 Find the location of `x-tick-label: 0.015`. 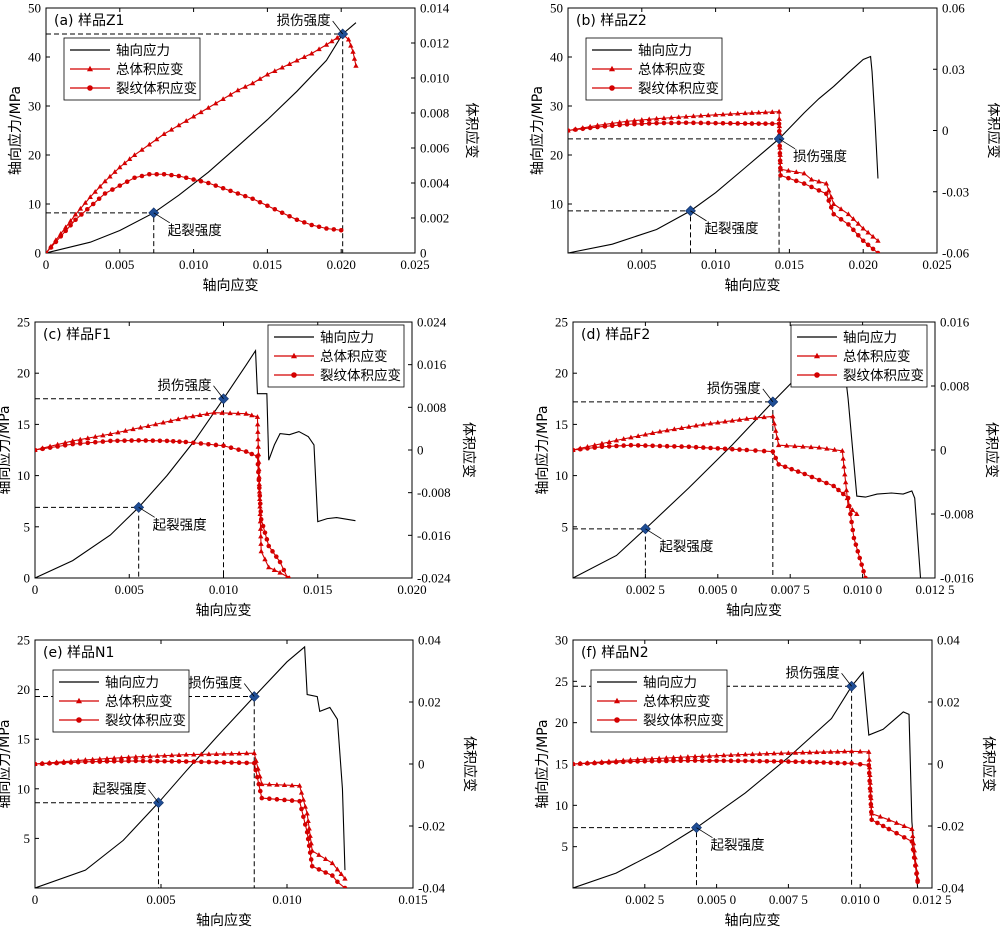

x-tick-label: 0.015 is located at coordinates (267, 264).